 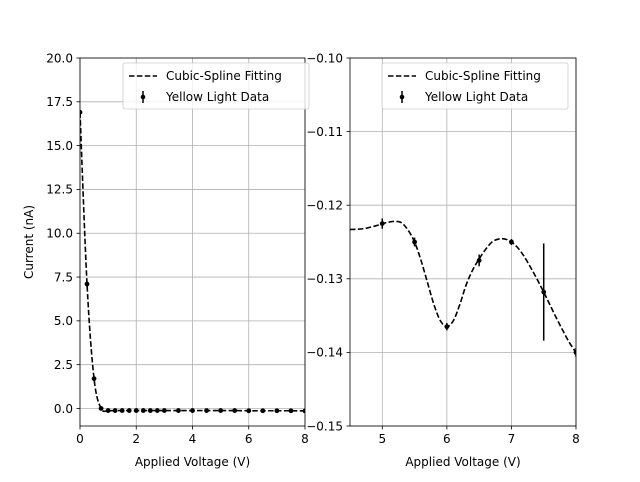 I want to click on left-y-tick-label: 12.5, so click(x=59, y=190).